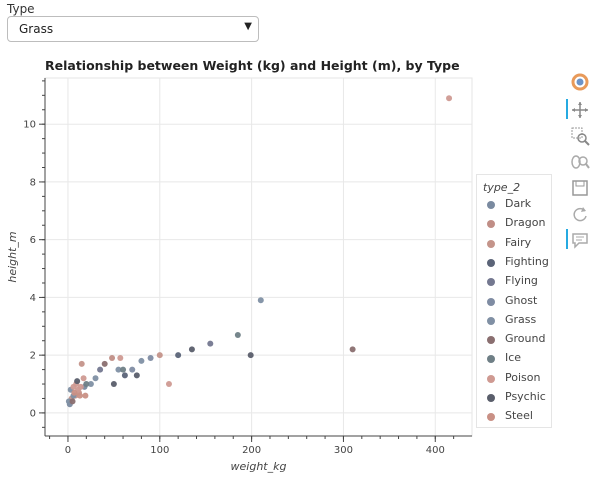  I want to click on x-tick-label: 200, so click(251, 450).